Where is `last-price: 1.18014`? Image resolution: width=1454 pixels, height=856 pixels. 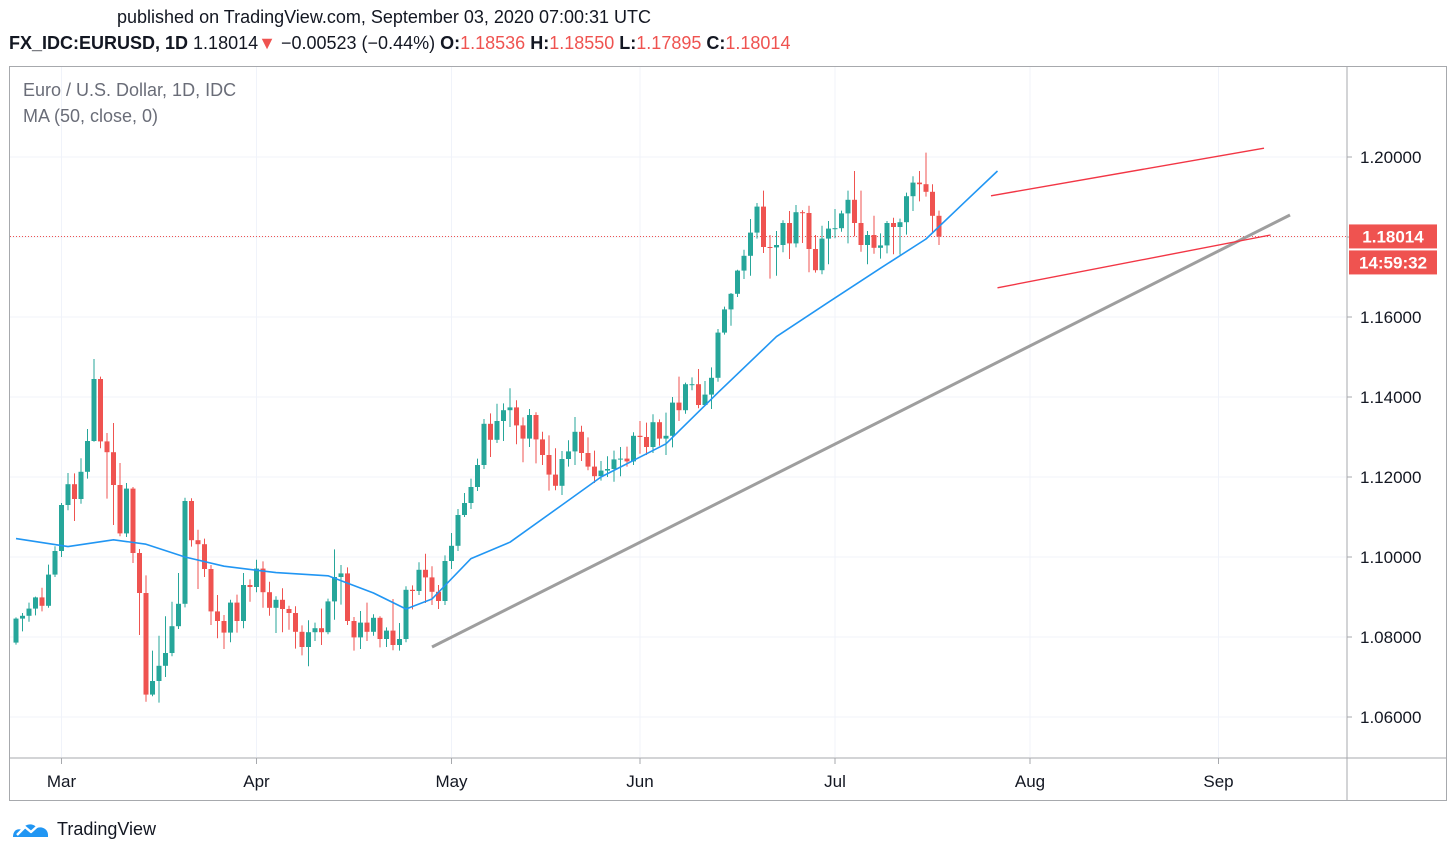 last-price: 1.18014 is located at coordinates (226, 43).